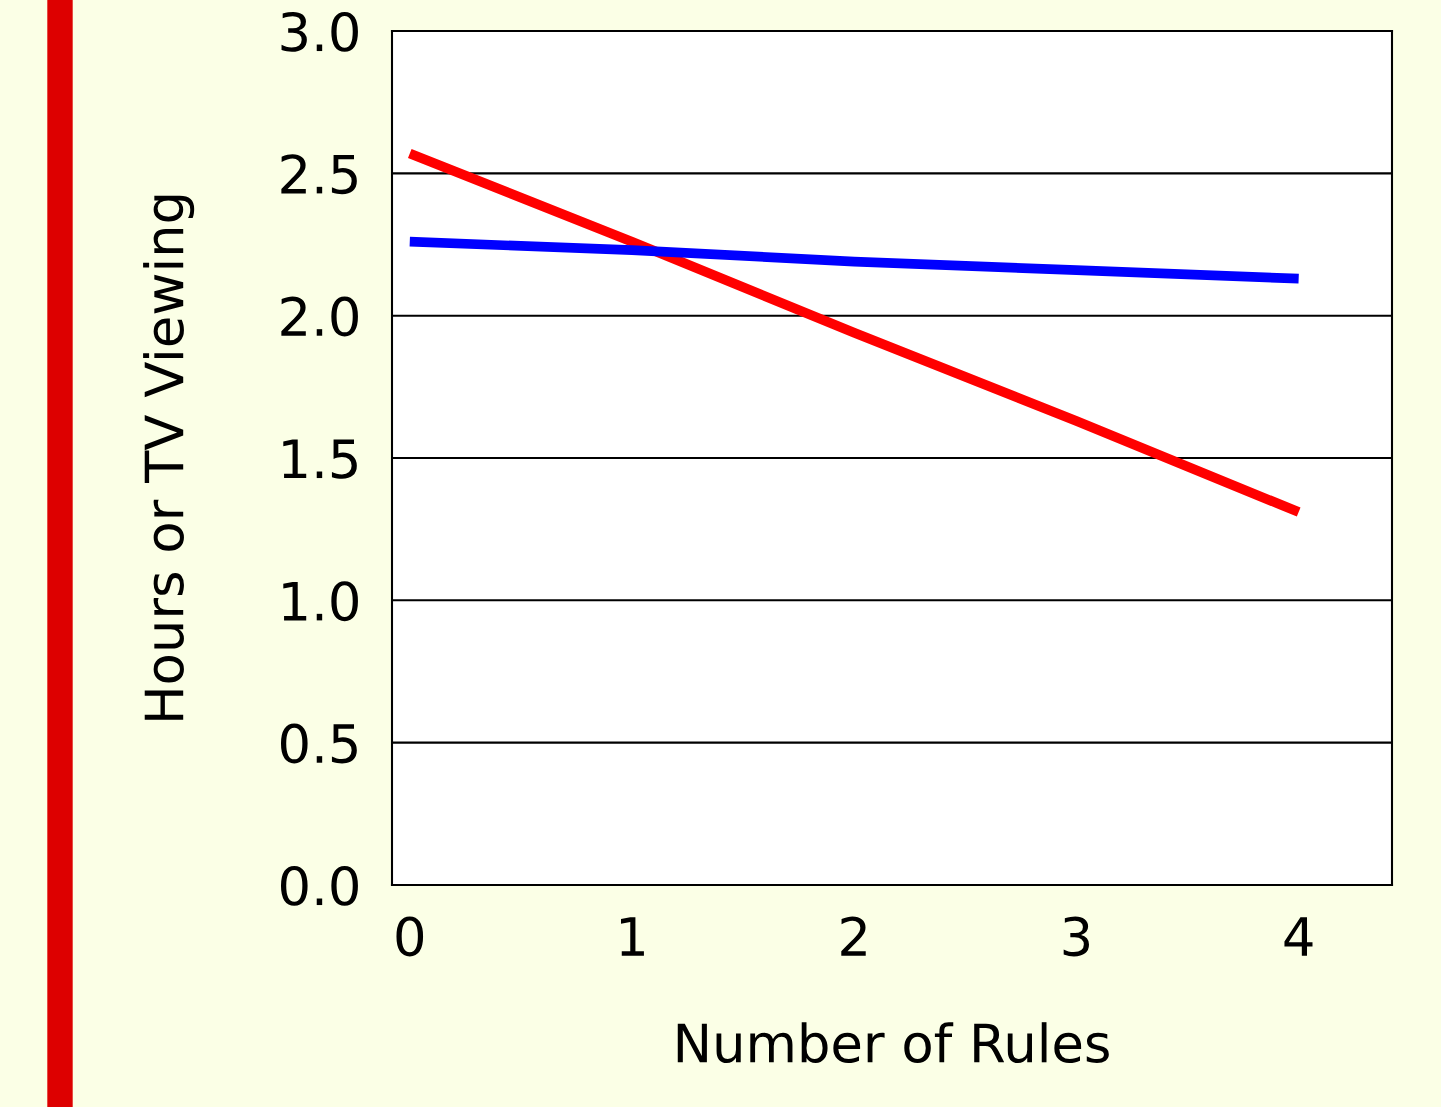 The image size is (1441, 1107). Describe the element at coordinates (169, 457) in the screenshot. I see `y-axis-title: Hours or TV Viewing` at that location.